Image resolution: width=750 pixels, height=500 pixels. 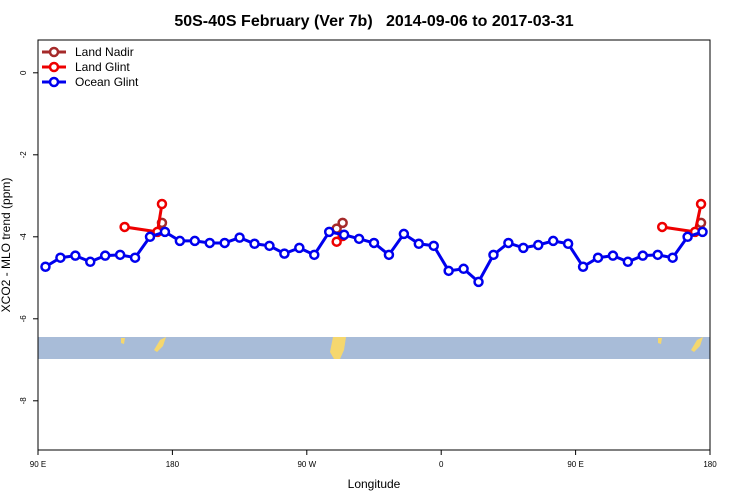 What do you see at coordinates (23, 319) in the screenshot?
I see `y-tick-label: -6` at bounding box center [23, 319].